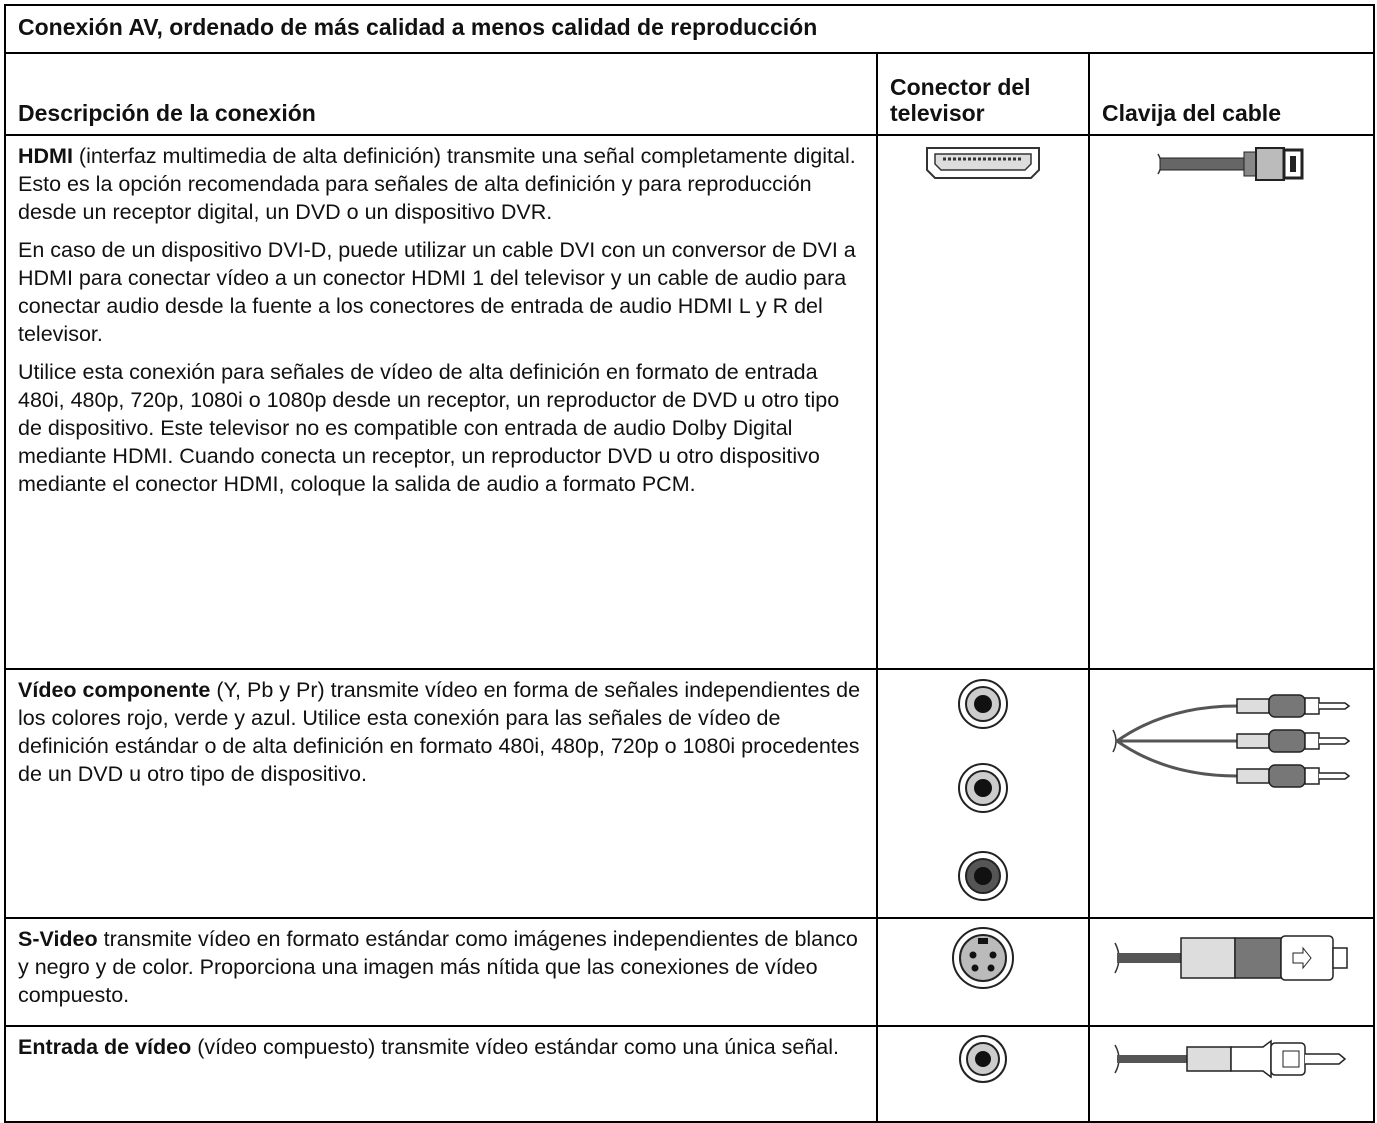 The width and height of the screenshot is (1377, 1123). What do you see at coordinates (45, 156) in the screenshot?
I see `term: HDMI` at bounding box center [45, 156].